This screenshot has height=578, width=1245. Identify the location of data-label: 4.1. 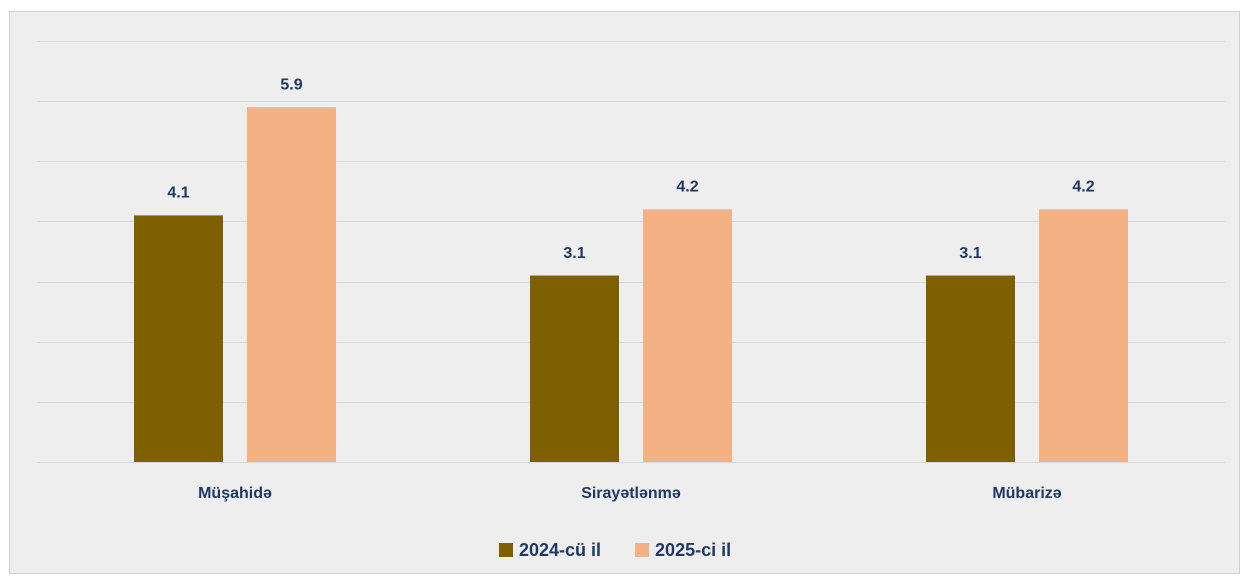
(178, 193).